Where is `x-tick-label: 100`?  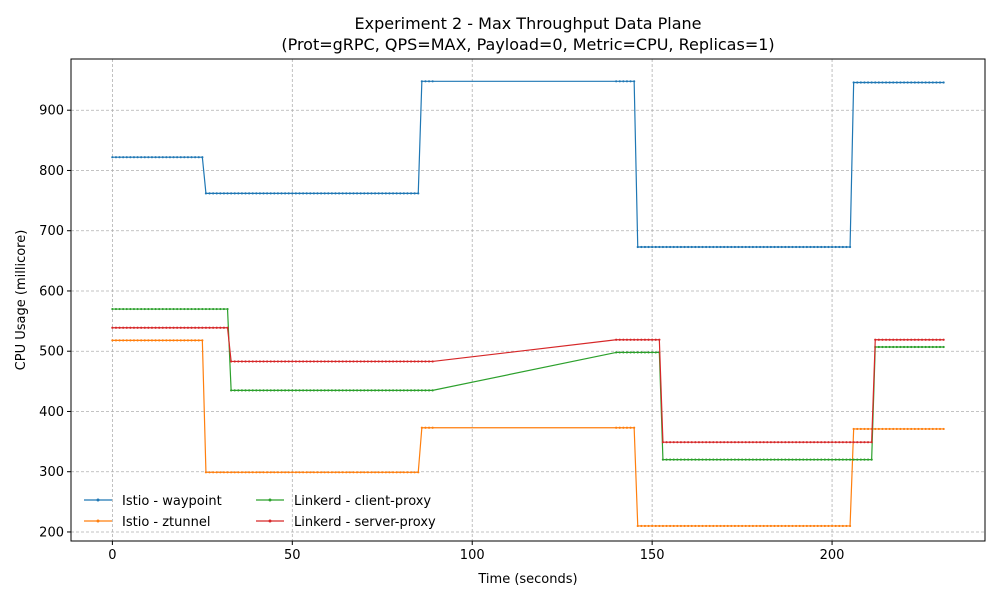
x-tick-label: 100 is located at coordinates (472, 555).